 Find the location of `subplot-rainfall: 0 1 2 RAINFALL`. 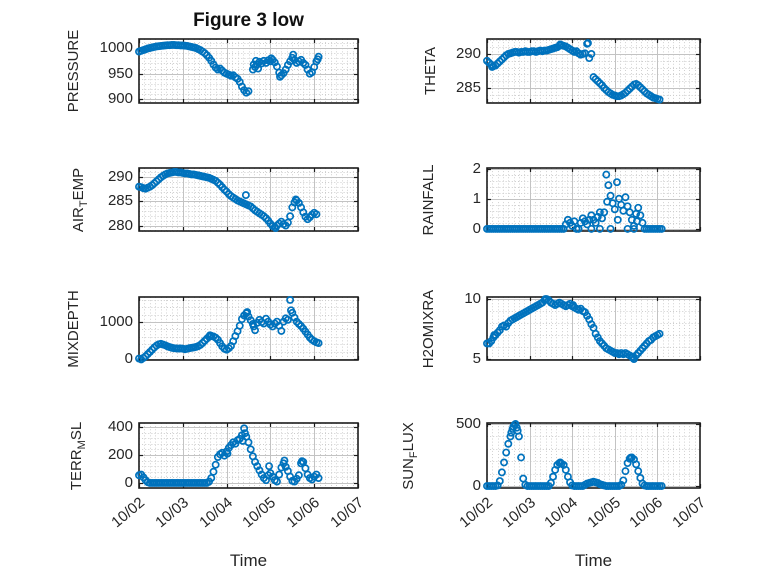

subplot-rainfall: 0 1 2 RAINFALL is located at coordinates (564, 199).